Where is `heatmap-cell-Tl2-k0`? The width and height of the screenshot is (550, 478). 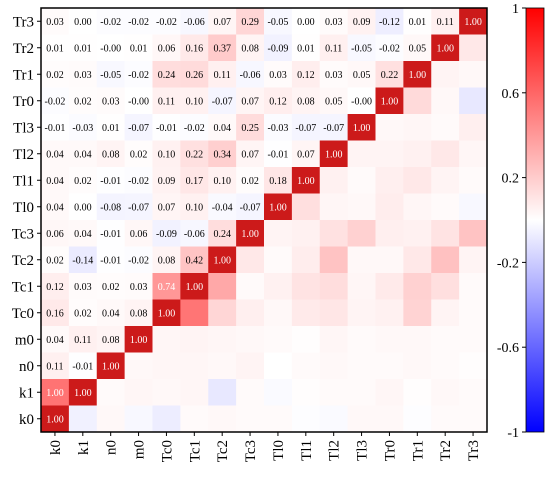
heatmap-cell-Tl2-k0 is located at coordinates (55, 154).